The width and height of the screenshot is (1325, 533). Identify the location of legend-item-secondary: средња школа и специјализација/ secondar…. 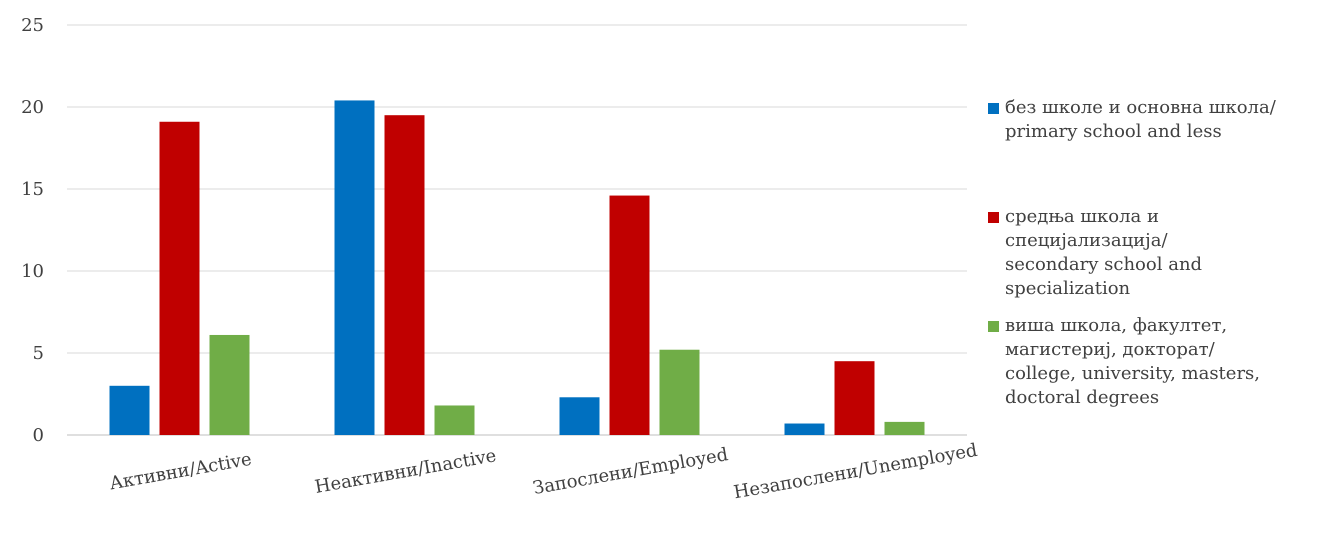
(1151, 253).